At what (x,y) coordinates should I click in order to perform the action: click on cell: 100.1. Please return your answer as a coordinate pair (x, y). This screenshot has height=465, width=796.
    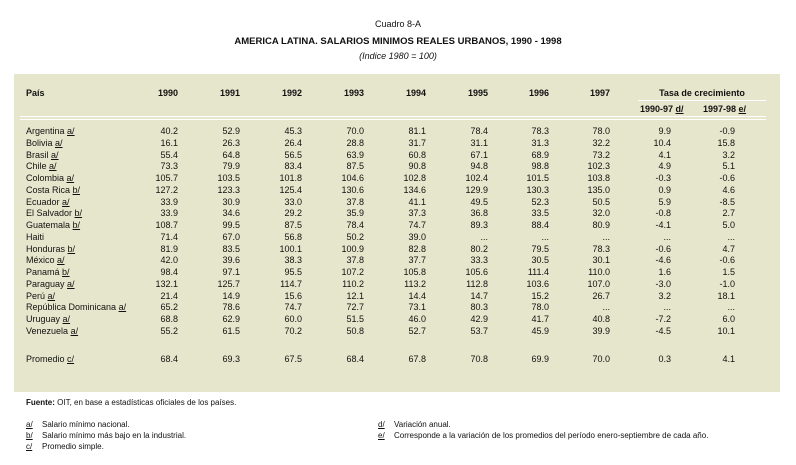
    Looking at the image, I should click on (290, 248).